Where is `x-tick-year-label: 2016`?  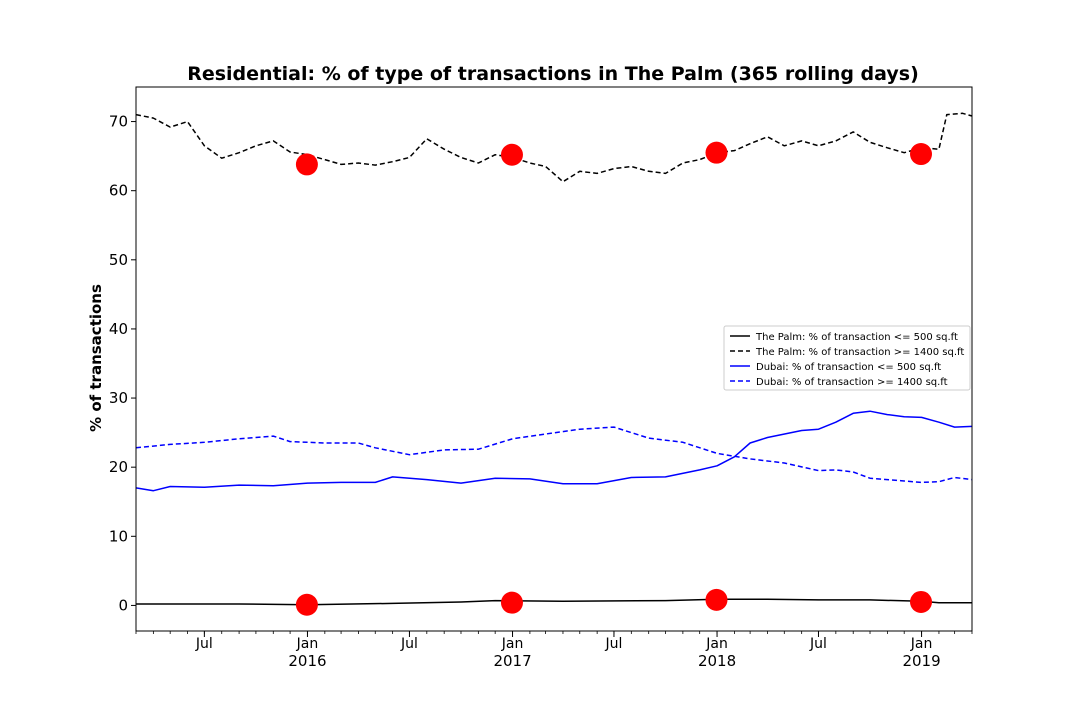
x-tick-year-label: 2016 is located at coordinates (307, 661).